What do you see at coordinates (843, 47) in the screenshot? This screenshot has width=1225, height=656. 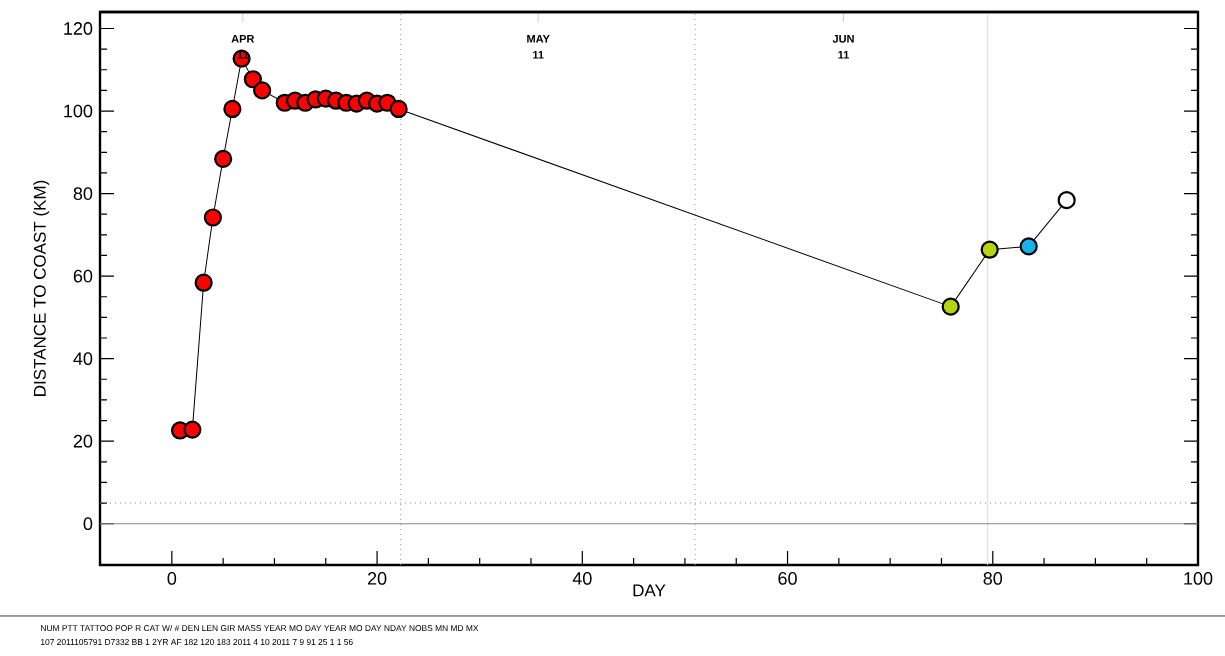 I see `x2-tick-label: JUN 11` at bounding box center [843, 47].